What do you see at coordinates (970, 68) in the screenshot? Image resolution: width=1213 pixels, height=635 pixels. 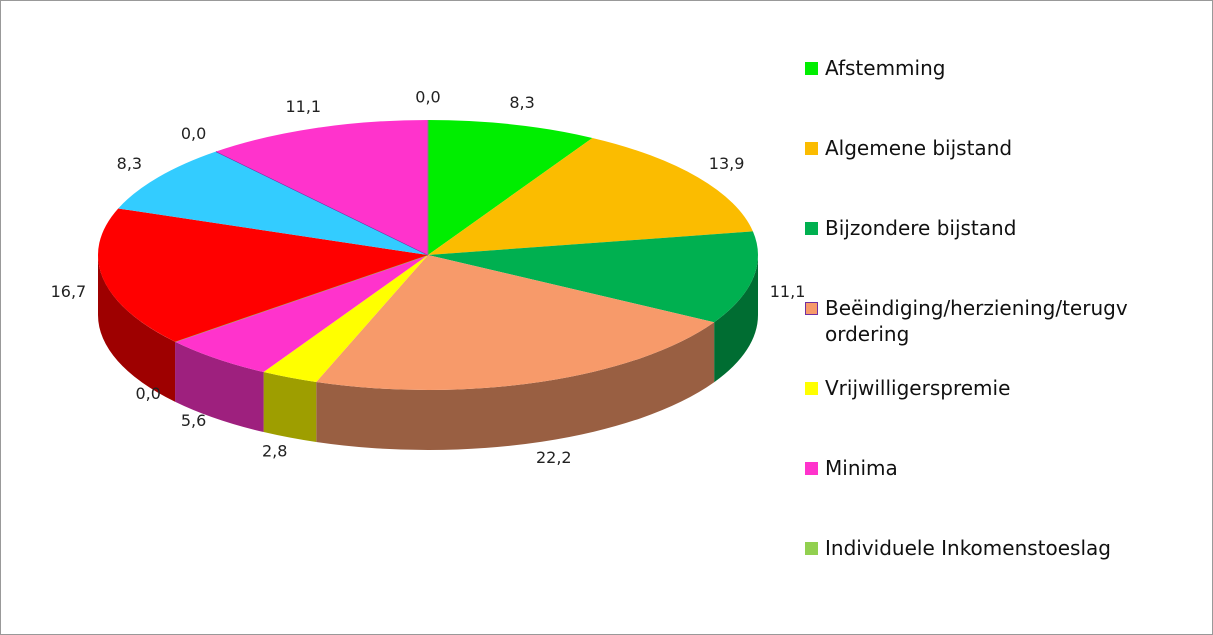 I see `legend-item: Afstemming` at bounding box center [970, 68].